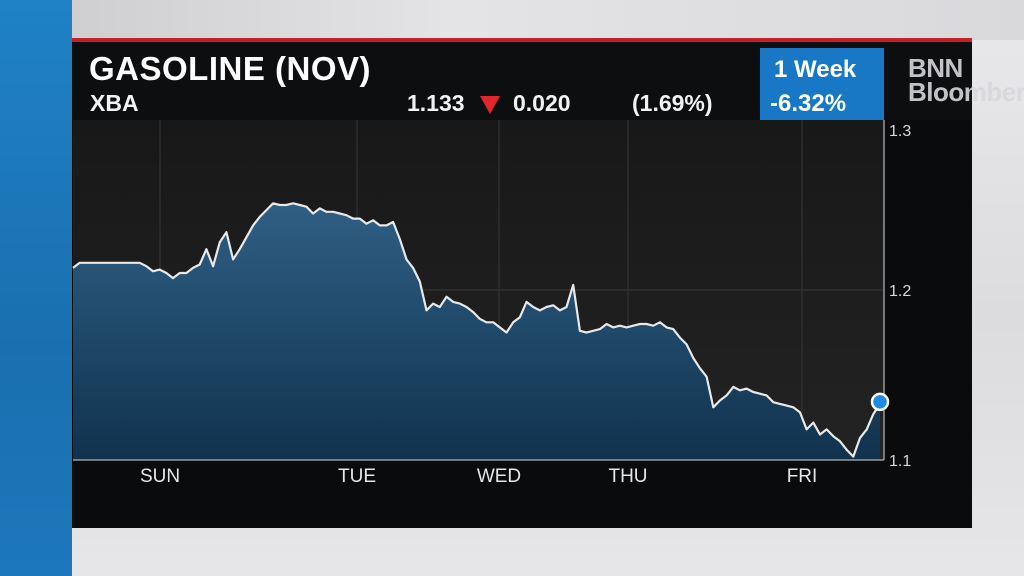 The image size is (1024, 576). I want to click on last-price-marker, so click(880, 402).